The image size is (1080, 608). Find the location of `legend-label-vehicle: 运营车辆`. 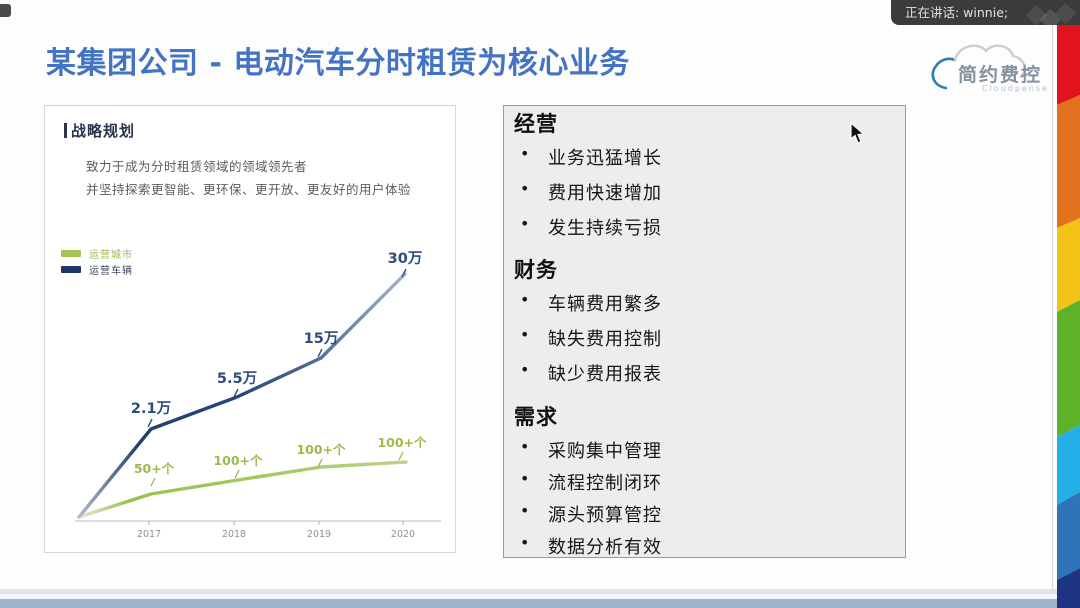

legend-label-vehicle: 运营车辆 is located at coordinates (111, 271).